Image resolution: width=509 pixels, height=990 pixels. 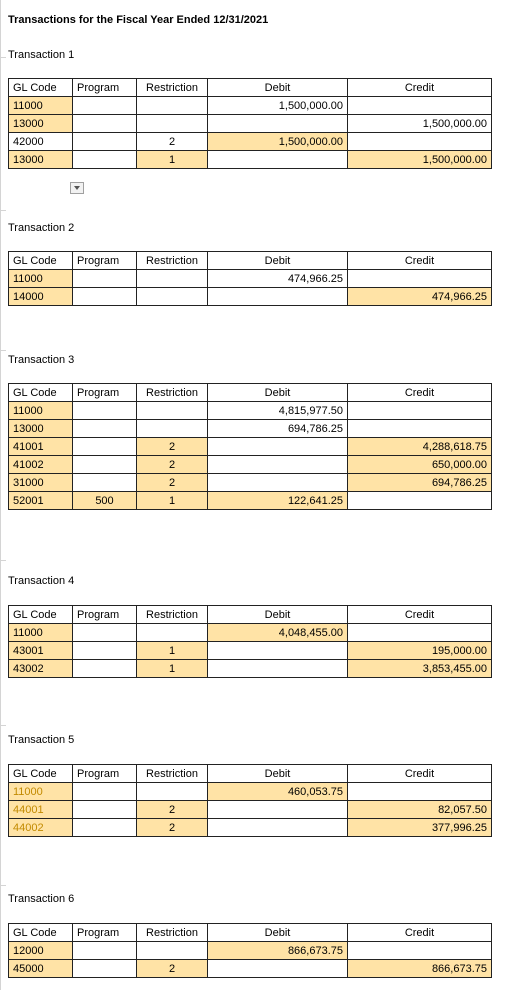 I want to click on debit-cell: 474,966.25, so click(x=277, y=278).